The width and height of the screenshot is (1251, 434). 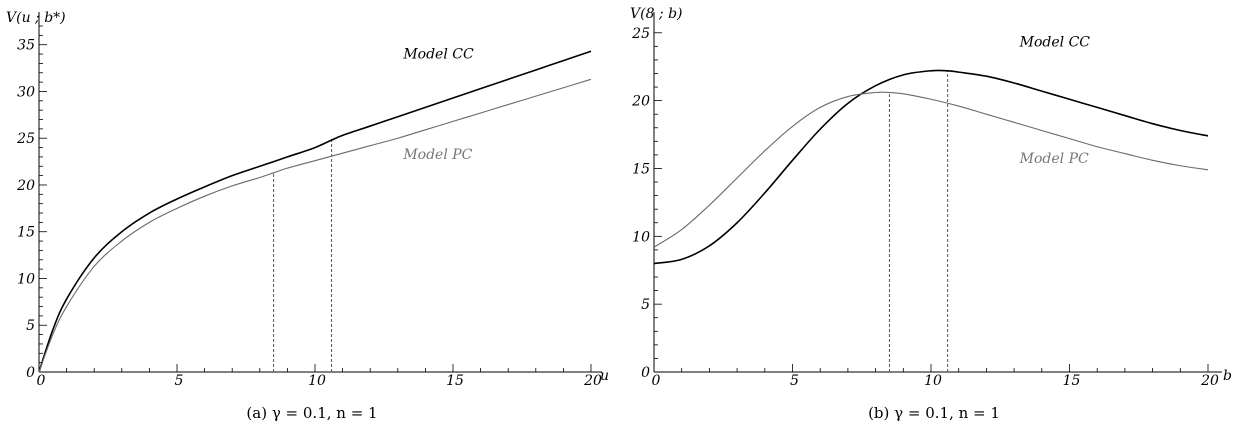 What do you see at coordinates (640, 34) in the screenshot?
I see `panel-b-y-tick-label: 25` at bounding box center [640, 34].